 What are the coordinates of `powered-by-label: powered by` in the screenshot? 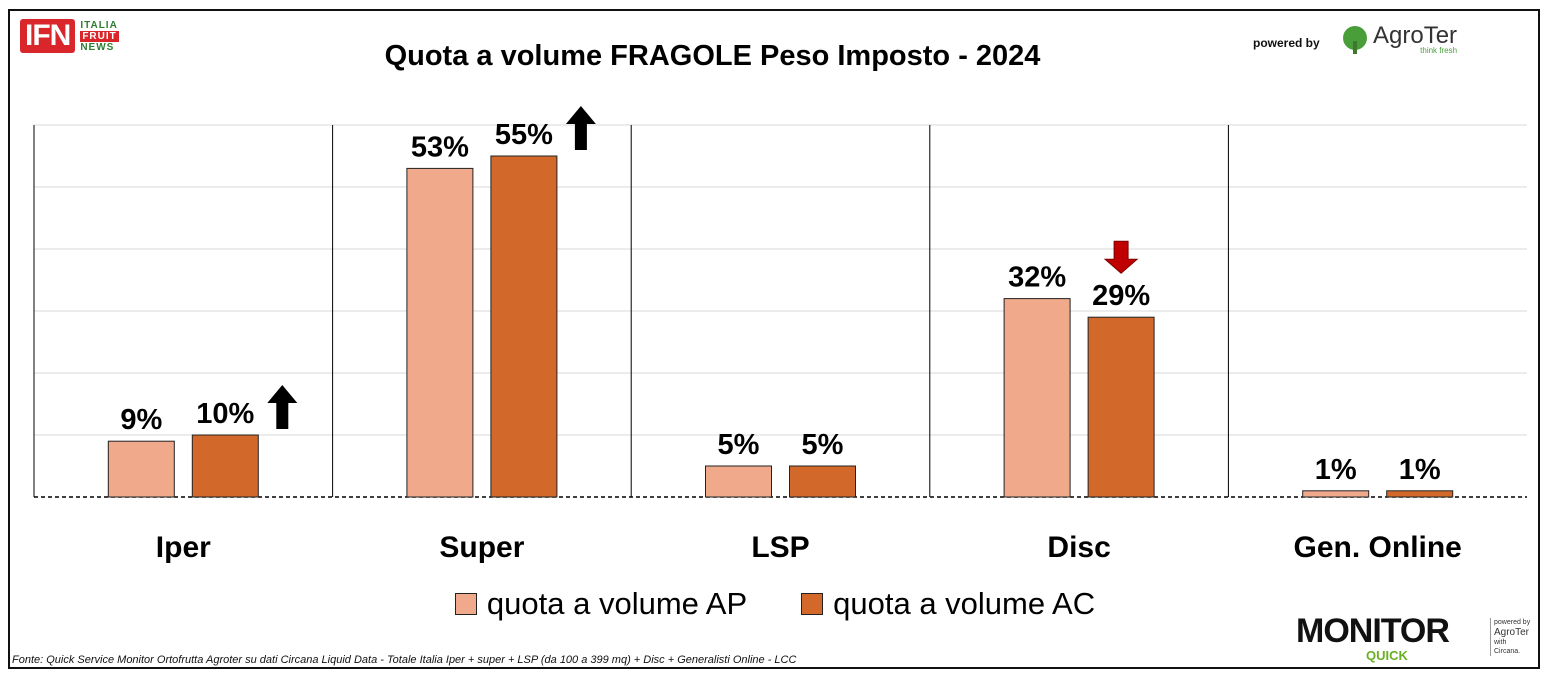 It's located at (1286, 43).